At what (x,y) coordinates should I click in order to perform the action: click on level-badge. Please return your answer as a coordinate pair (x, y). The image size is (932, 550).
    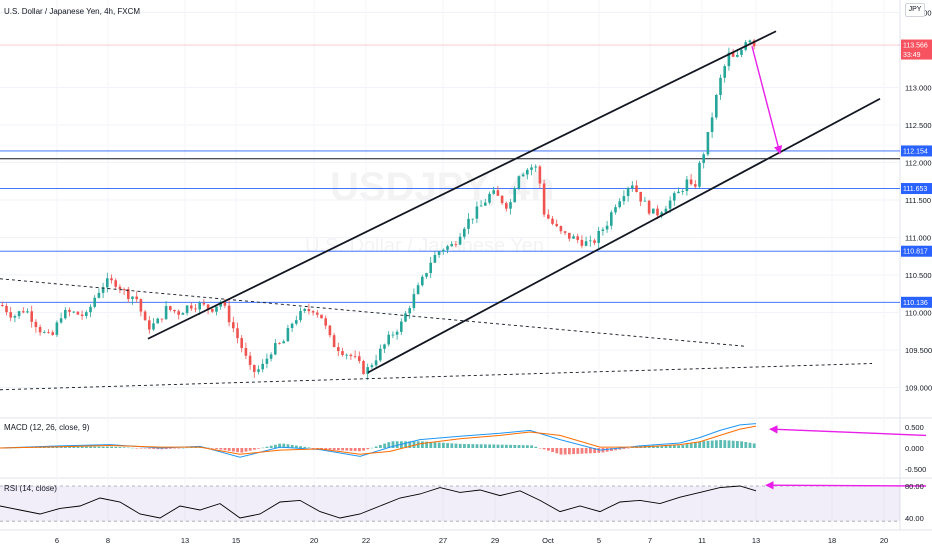
    Looking at the image, I should click on (916, 189).